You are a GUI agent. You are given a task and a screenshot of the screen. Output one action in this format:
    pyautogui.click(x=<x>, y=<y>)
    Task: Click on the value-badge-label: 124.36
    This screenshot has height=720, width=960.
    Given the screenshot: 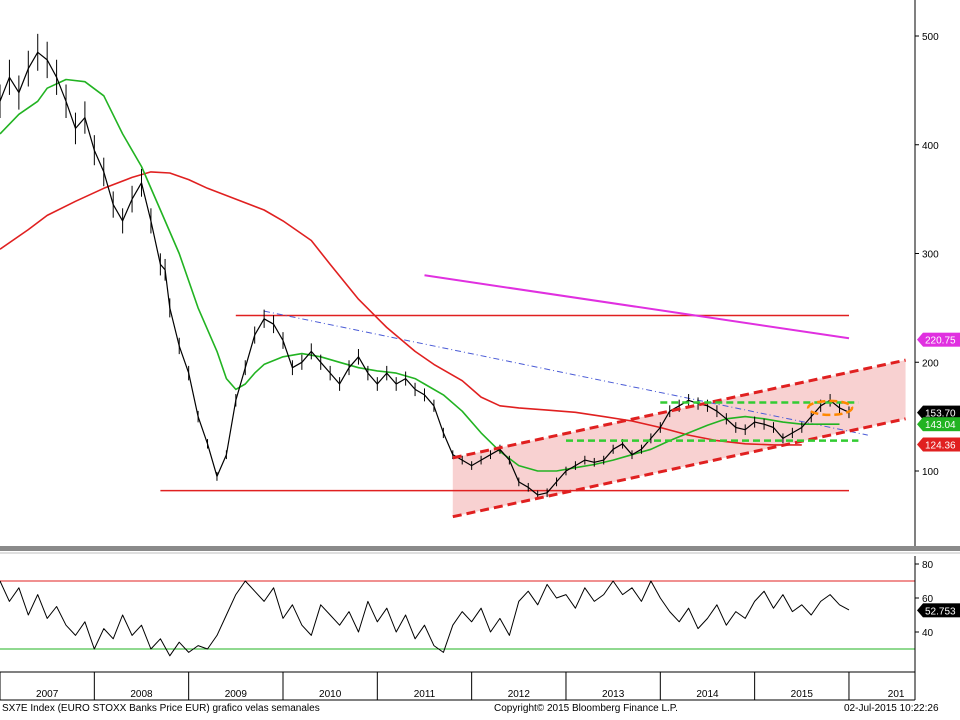 What is the action you would take?
    pyautogui.click(x=940, y=446)
    